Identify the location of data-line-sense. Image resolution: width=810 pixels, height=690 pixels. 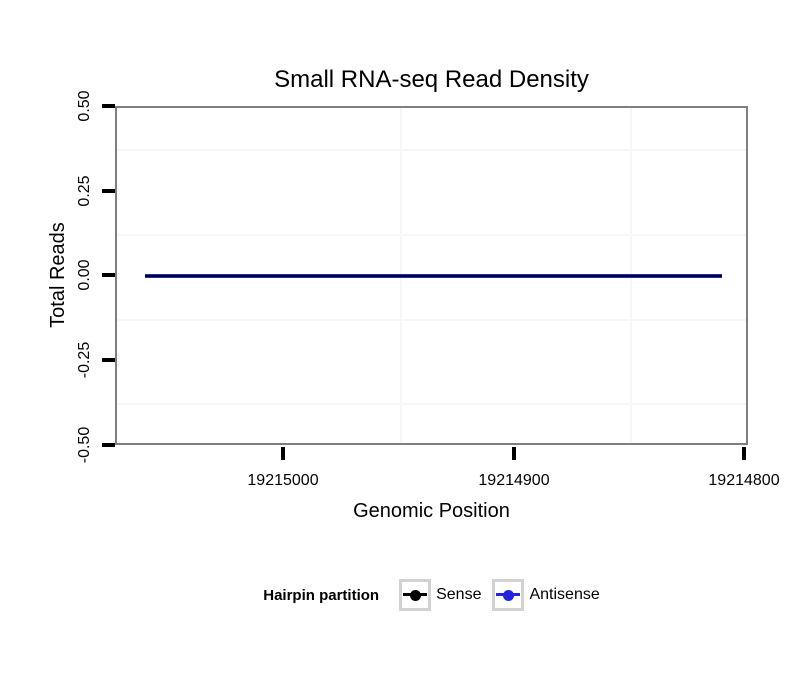
(433, 276).